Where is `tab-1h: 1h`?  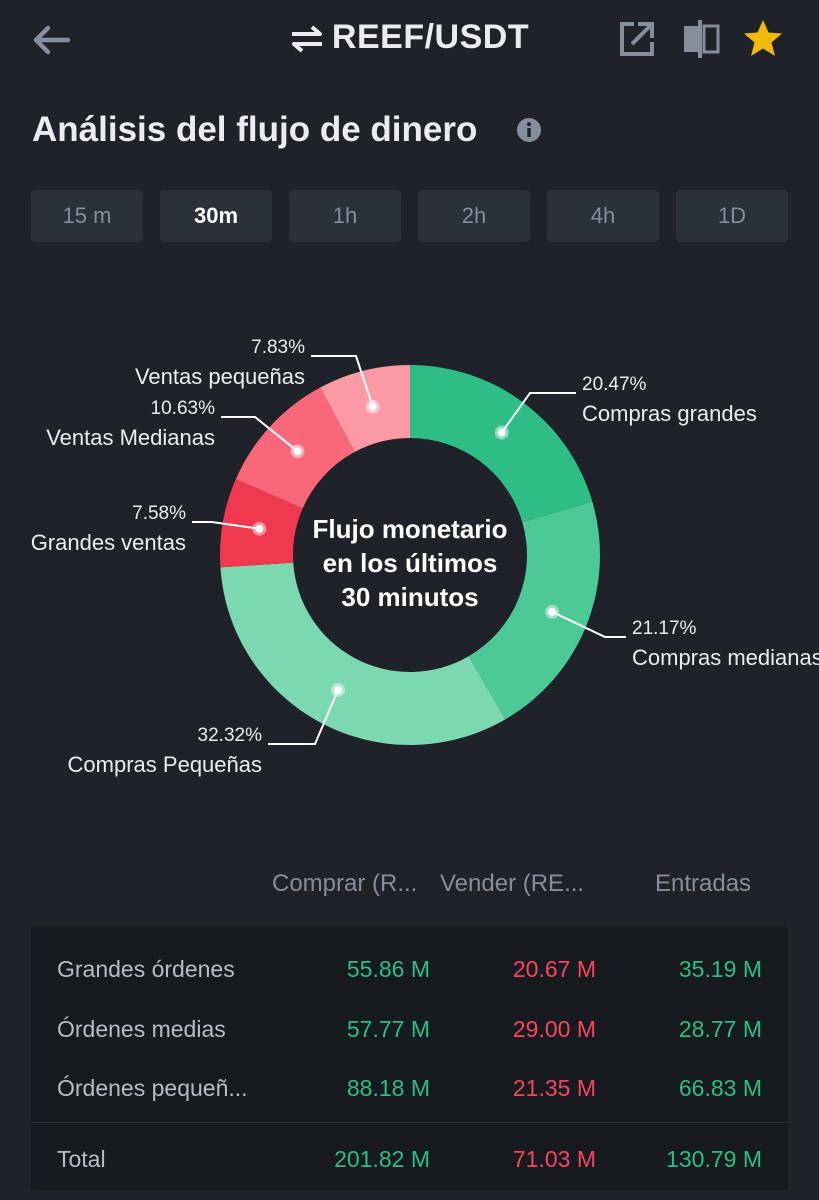 tab-1h: 1h is located at coordinates (345, 216).